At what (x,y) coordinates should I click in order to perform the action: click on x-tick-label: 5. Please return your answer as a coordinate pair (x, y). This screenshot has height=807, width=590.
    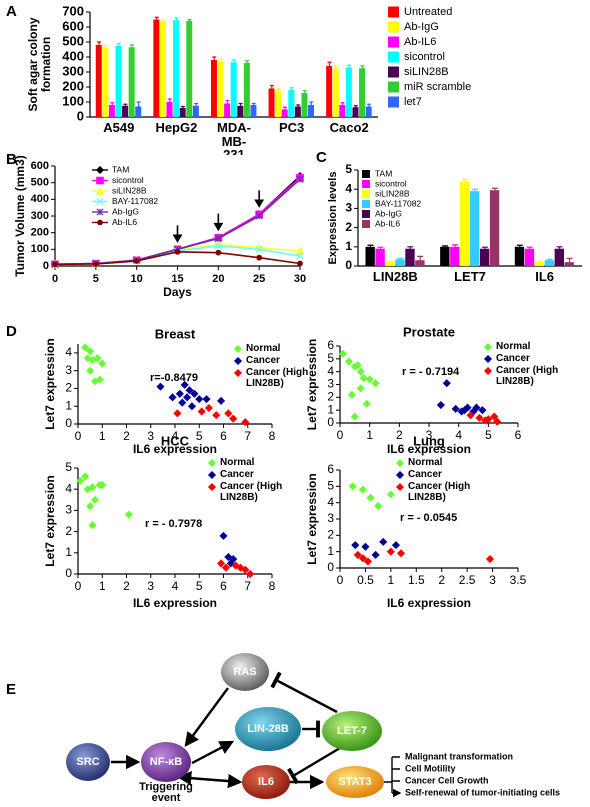
    Looking at the image, I should click on (199, 586).